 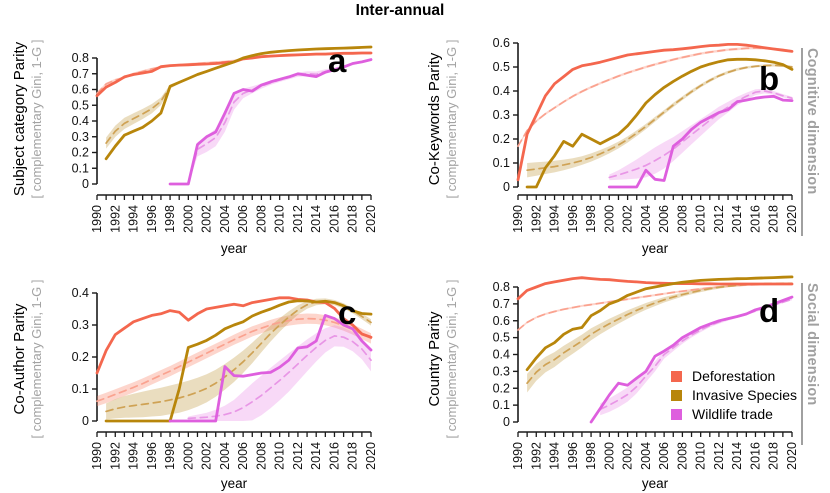 What do you see at coordinates (337, 60) in the screenshot?
I see `panel-letter-a: a` at bounding box center [337, 60].